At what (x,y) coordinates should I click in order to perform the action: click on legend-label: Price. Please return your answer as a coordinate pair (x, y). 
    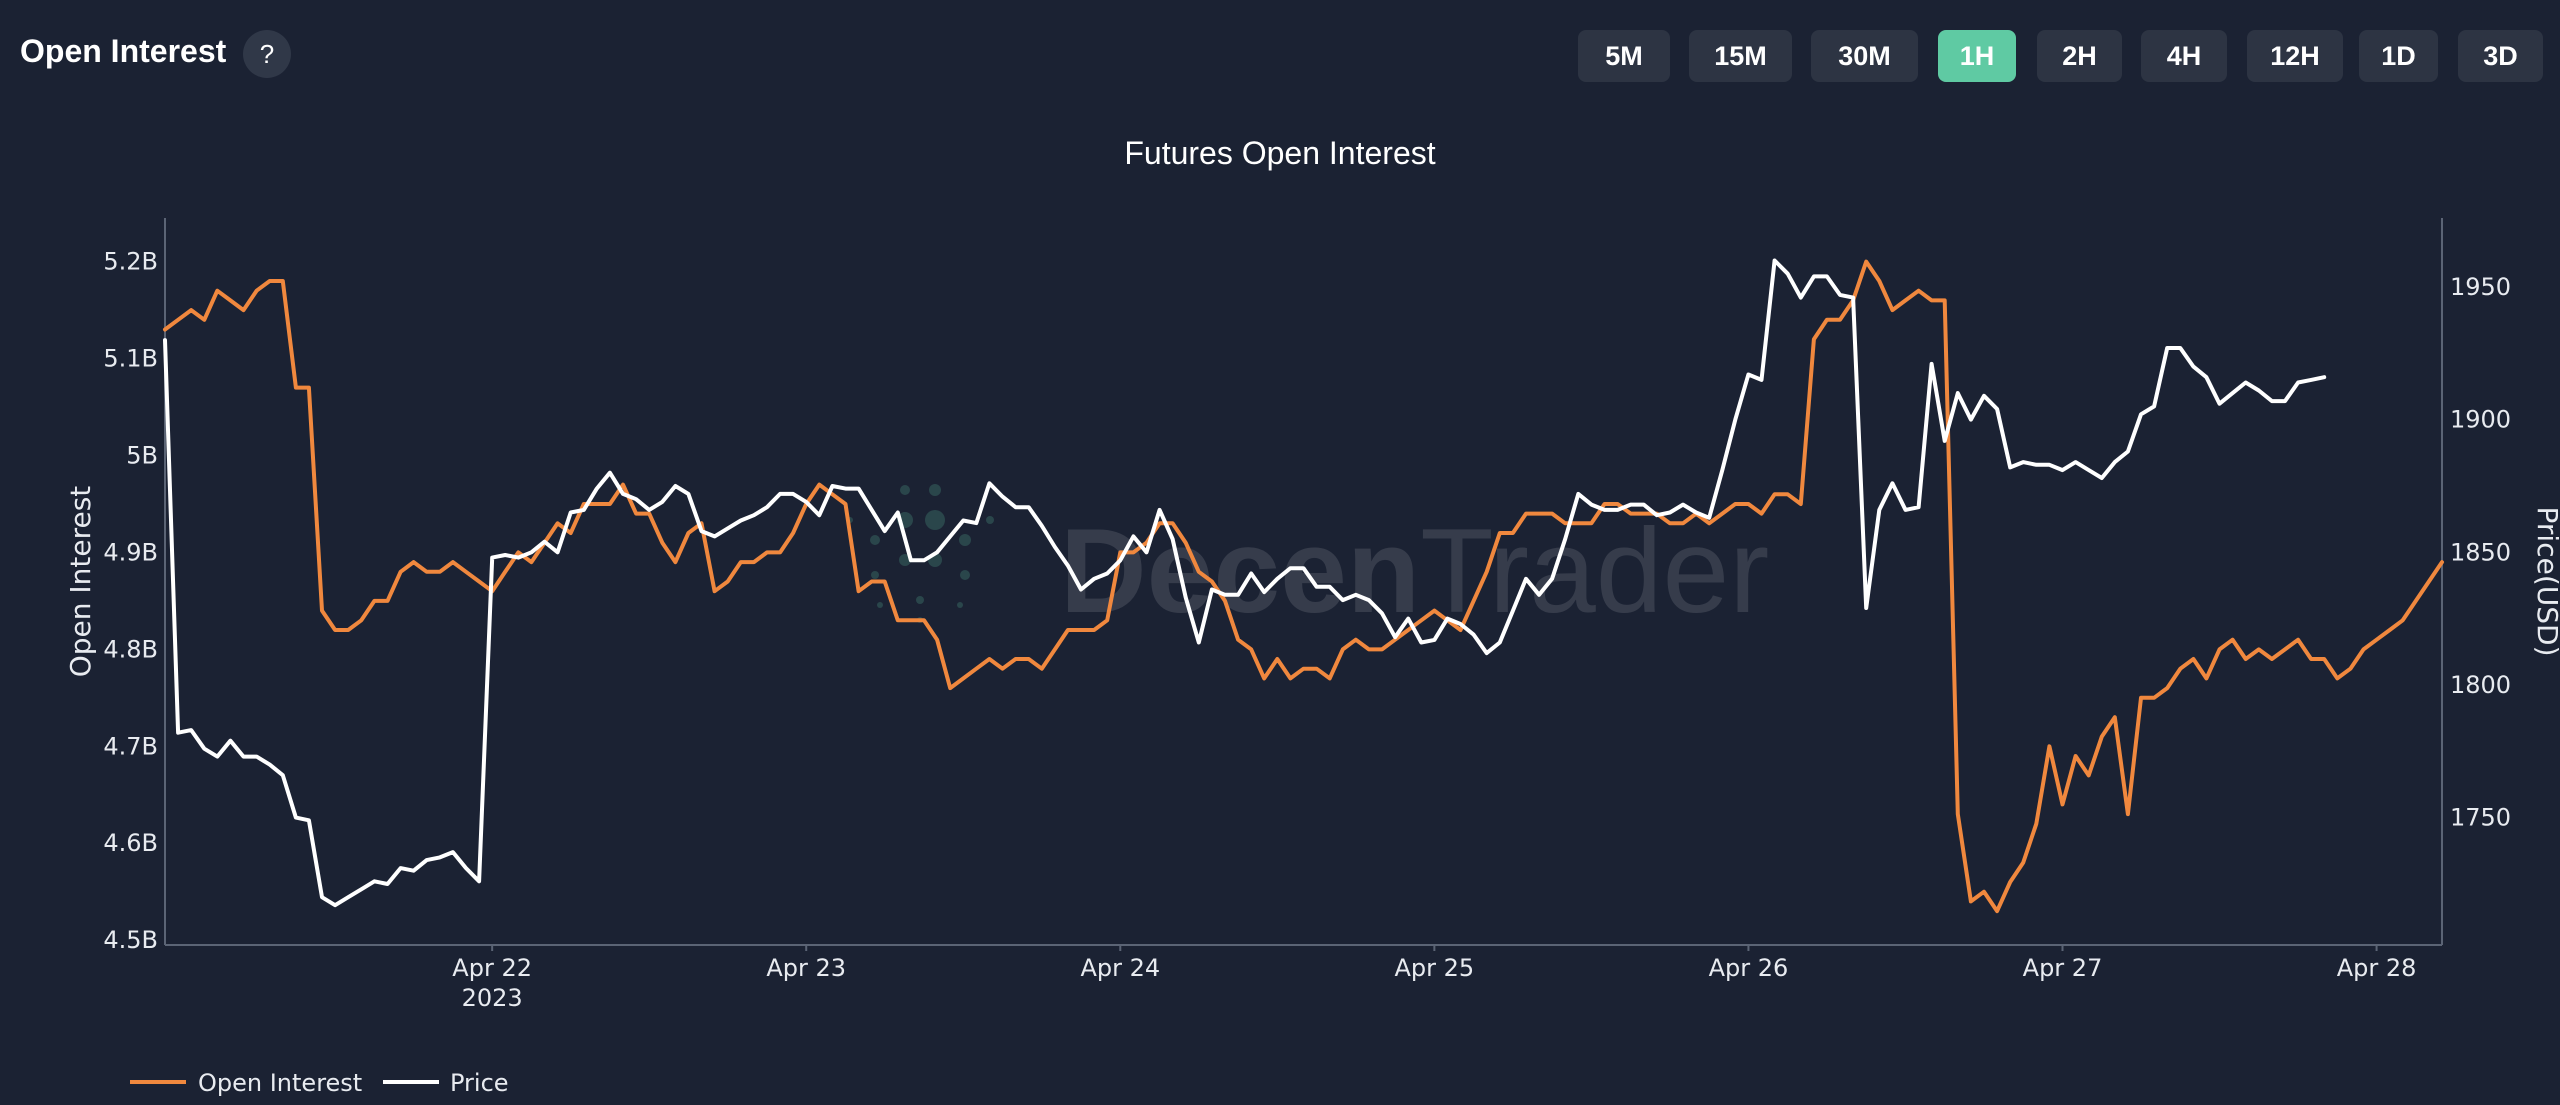
    Looking at the image, I should click on (479, 1083).